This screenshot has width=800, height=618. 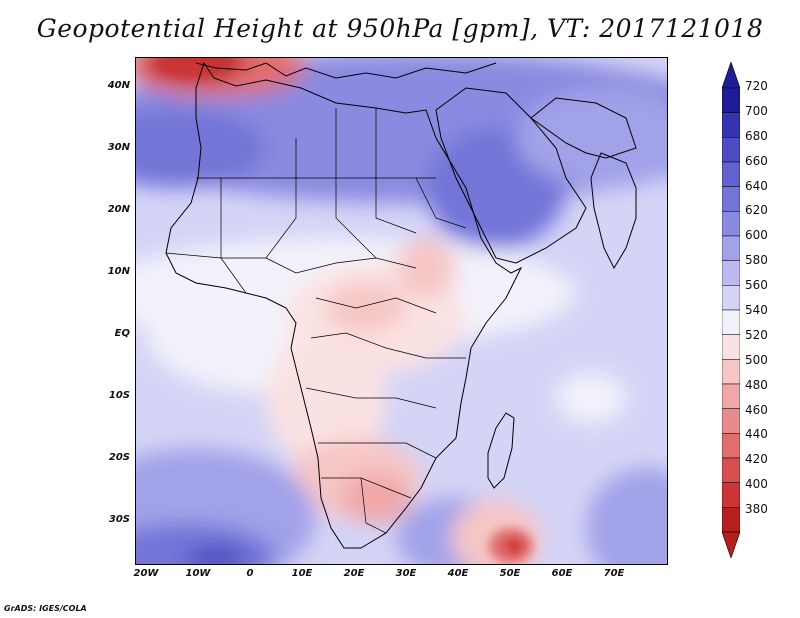 I want to click on colorbar-label-660: 660, so click(x=756, y=160).